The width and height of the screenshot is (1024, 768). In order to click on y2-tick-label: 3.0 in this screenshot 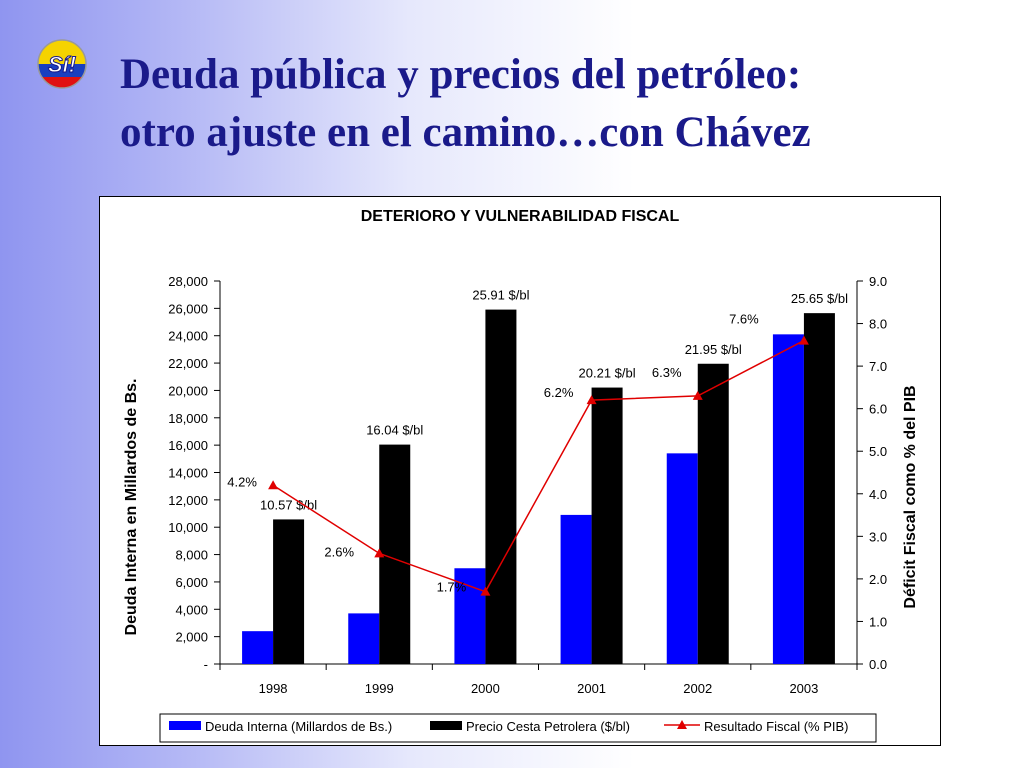, I will do `click(878, 536)`.